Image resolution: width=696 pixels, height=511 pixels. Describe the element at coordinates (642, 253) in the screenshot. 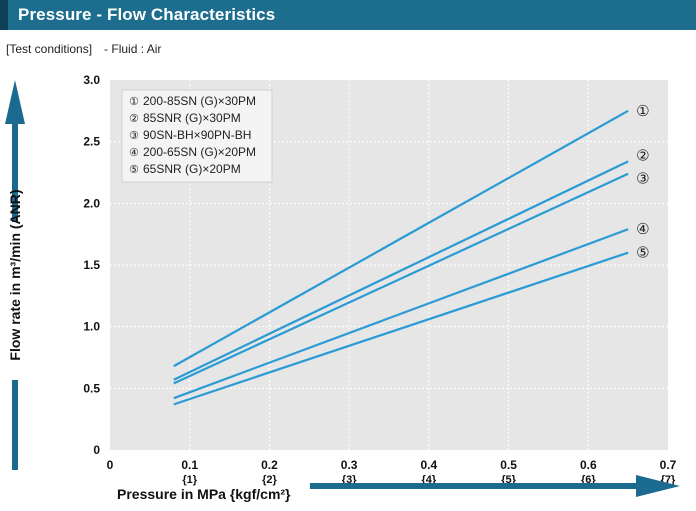

I see `series-end-marker-5: ⑤` at that location.